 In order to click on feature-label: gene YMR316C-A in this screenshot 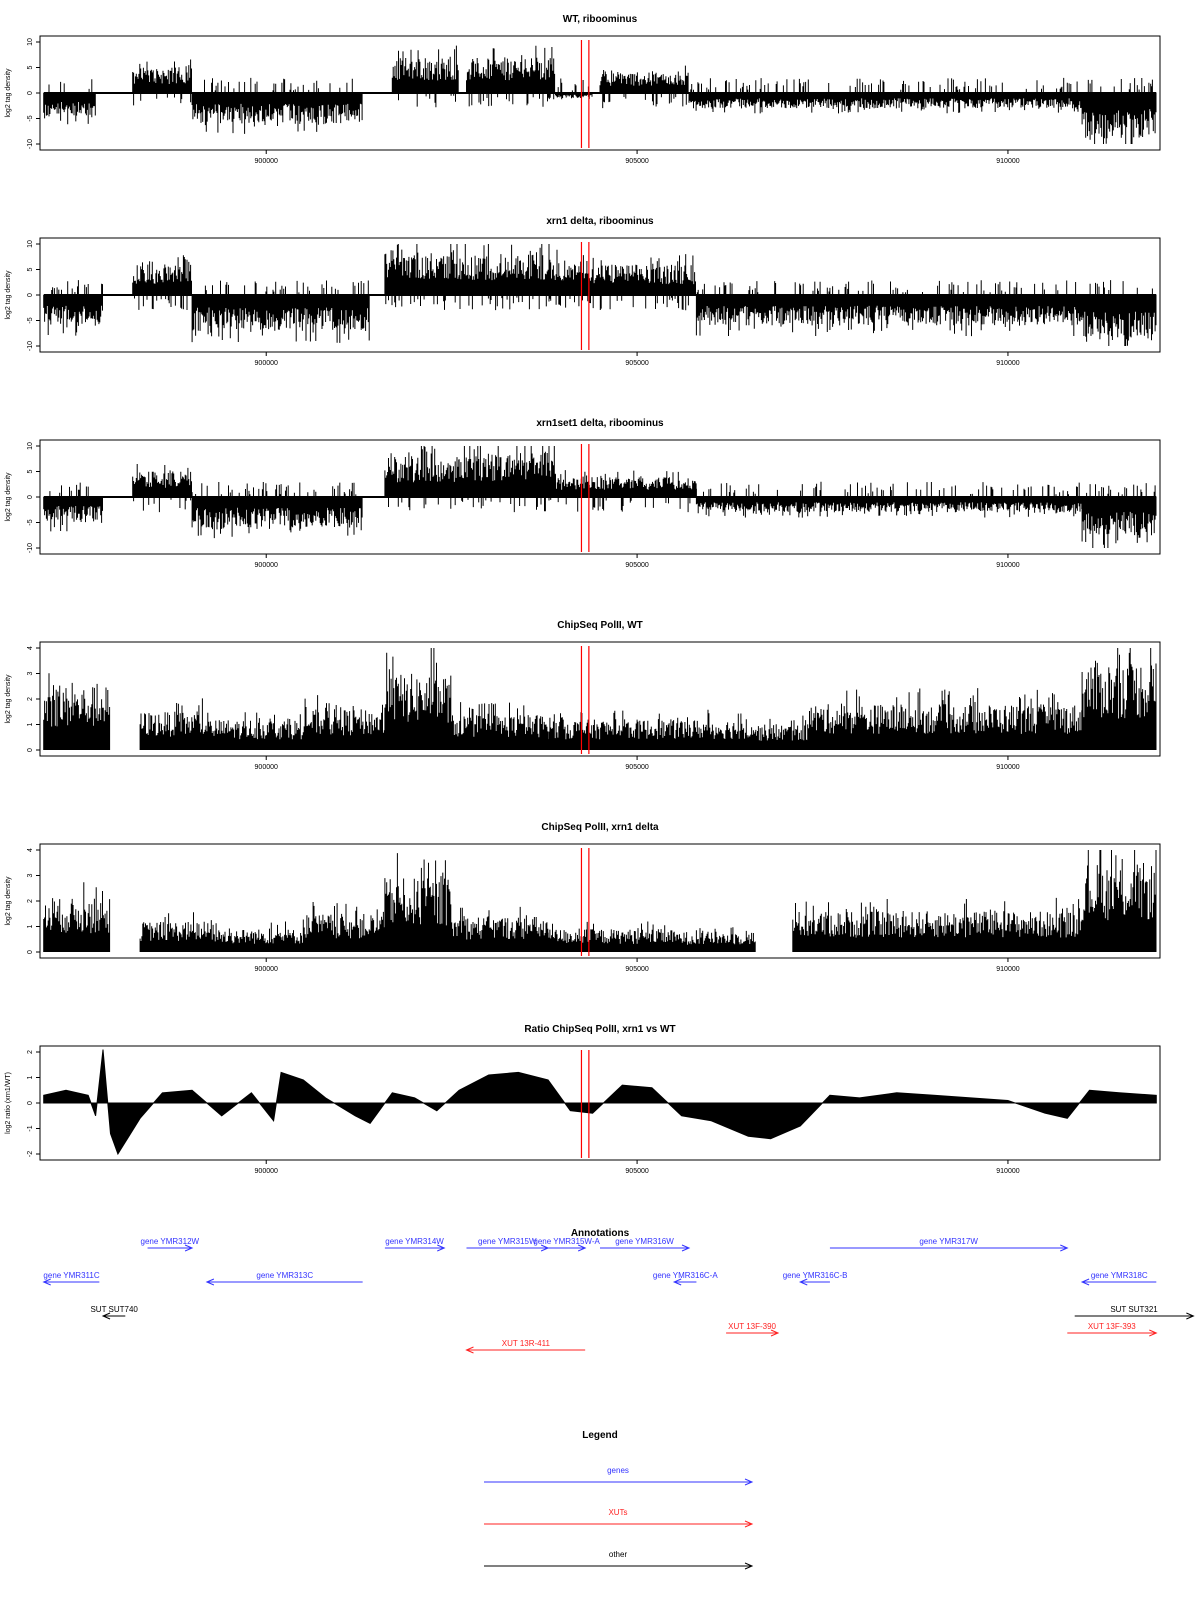, I will do `click(685, 1275)`.